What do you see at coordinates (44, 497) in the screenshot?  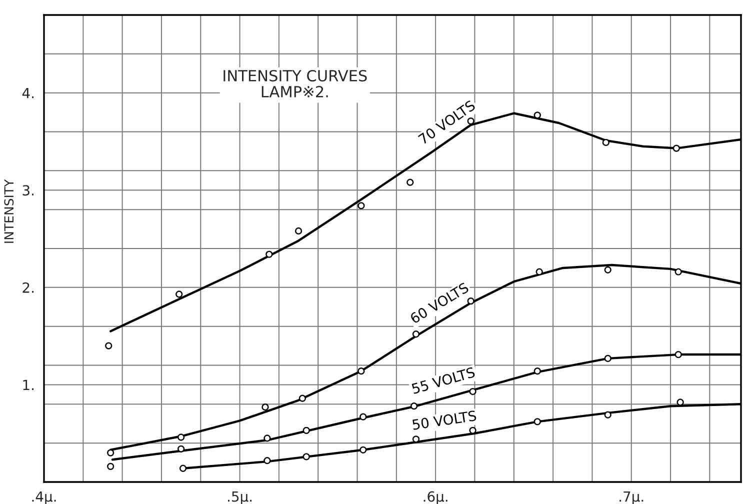 I see `x-tick-label: .4μ.` at bounding box center [44, 497].